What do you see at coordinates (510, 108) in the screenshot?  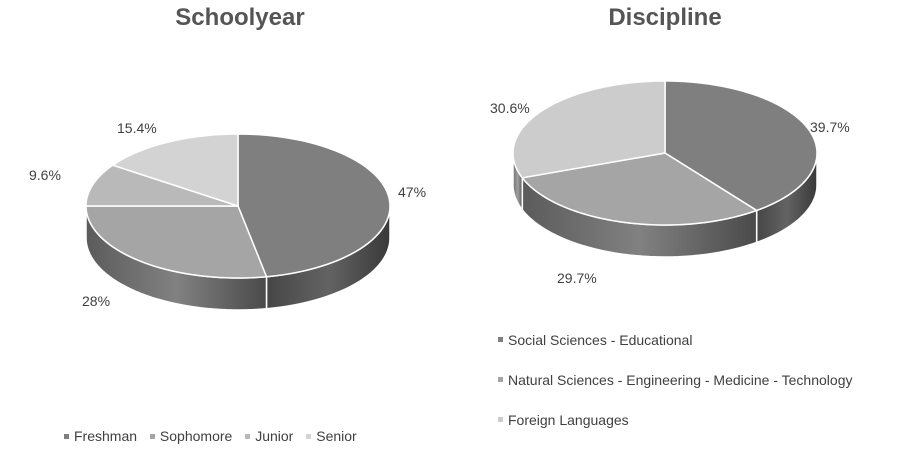 I see `pie-data-label: 30.6%` at bounding box center [510, 108].